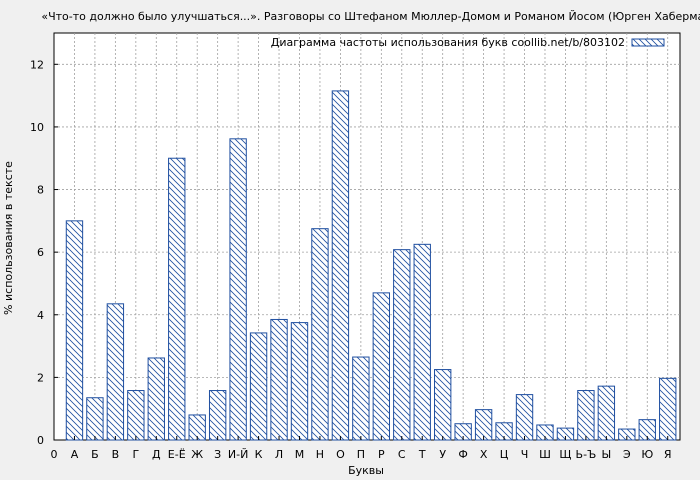  I want to click on x-tick-label: Я, so click(668, 454).